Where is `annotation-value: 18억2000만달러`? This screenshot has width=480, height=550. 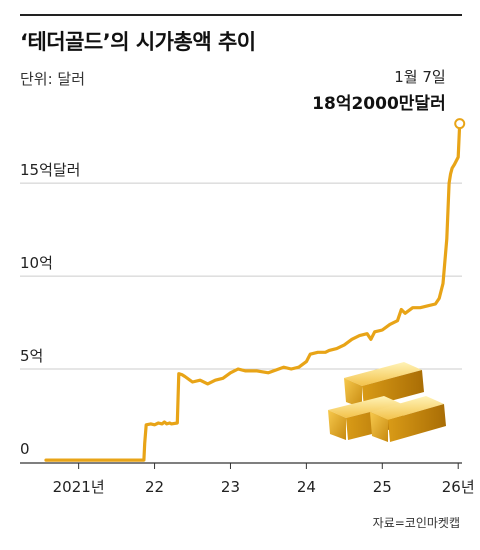 annotation-value: 18억2000만달러 is located at coordinates (379, 103).